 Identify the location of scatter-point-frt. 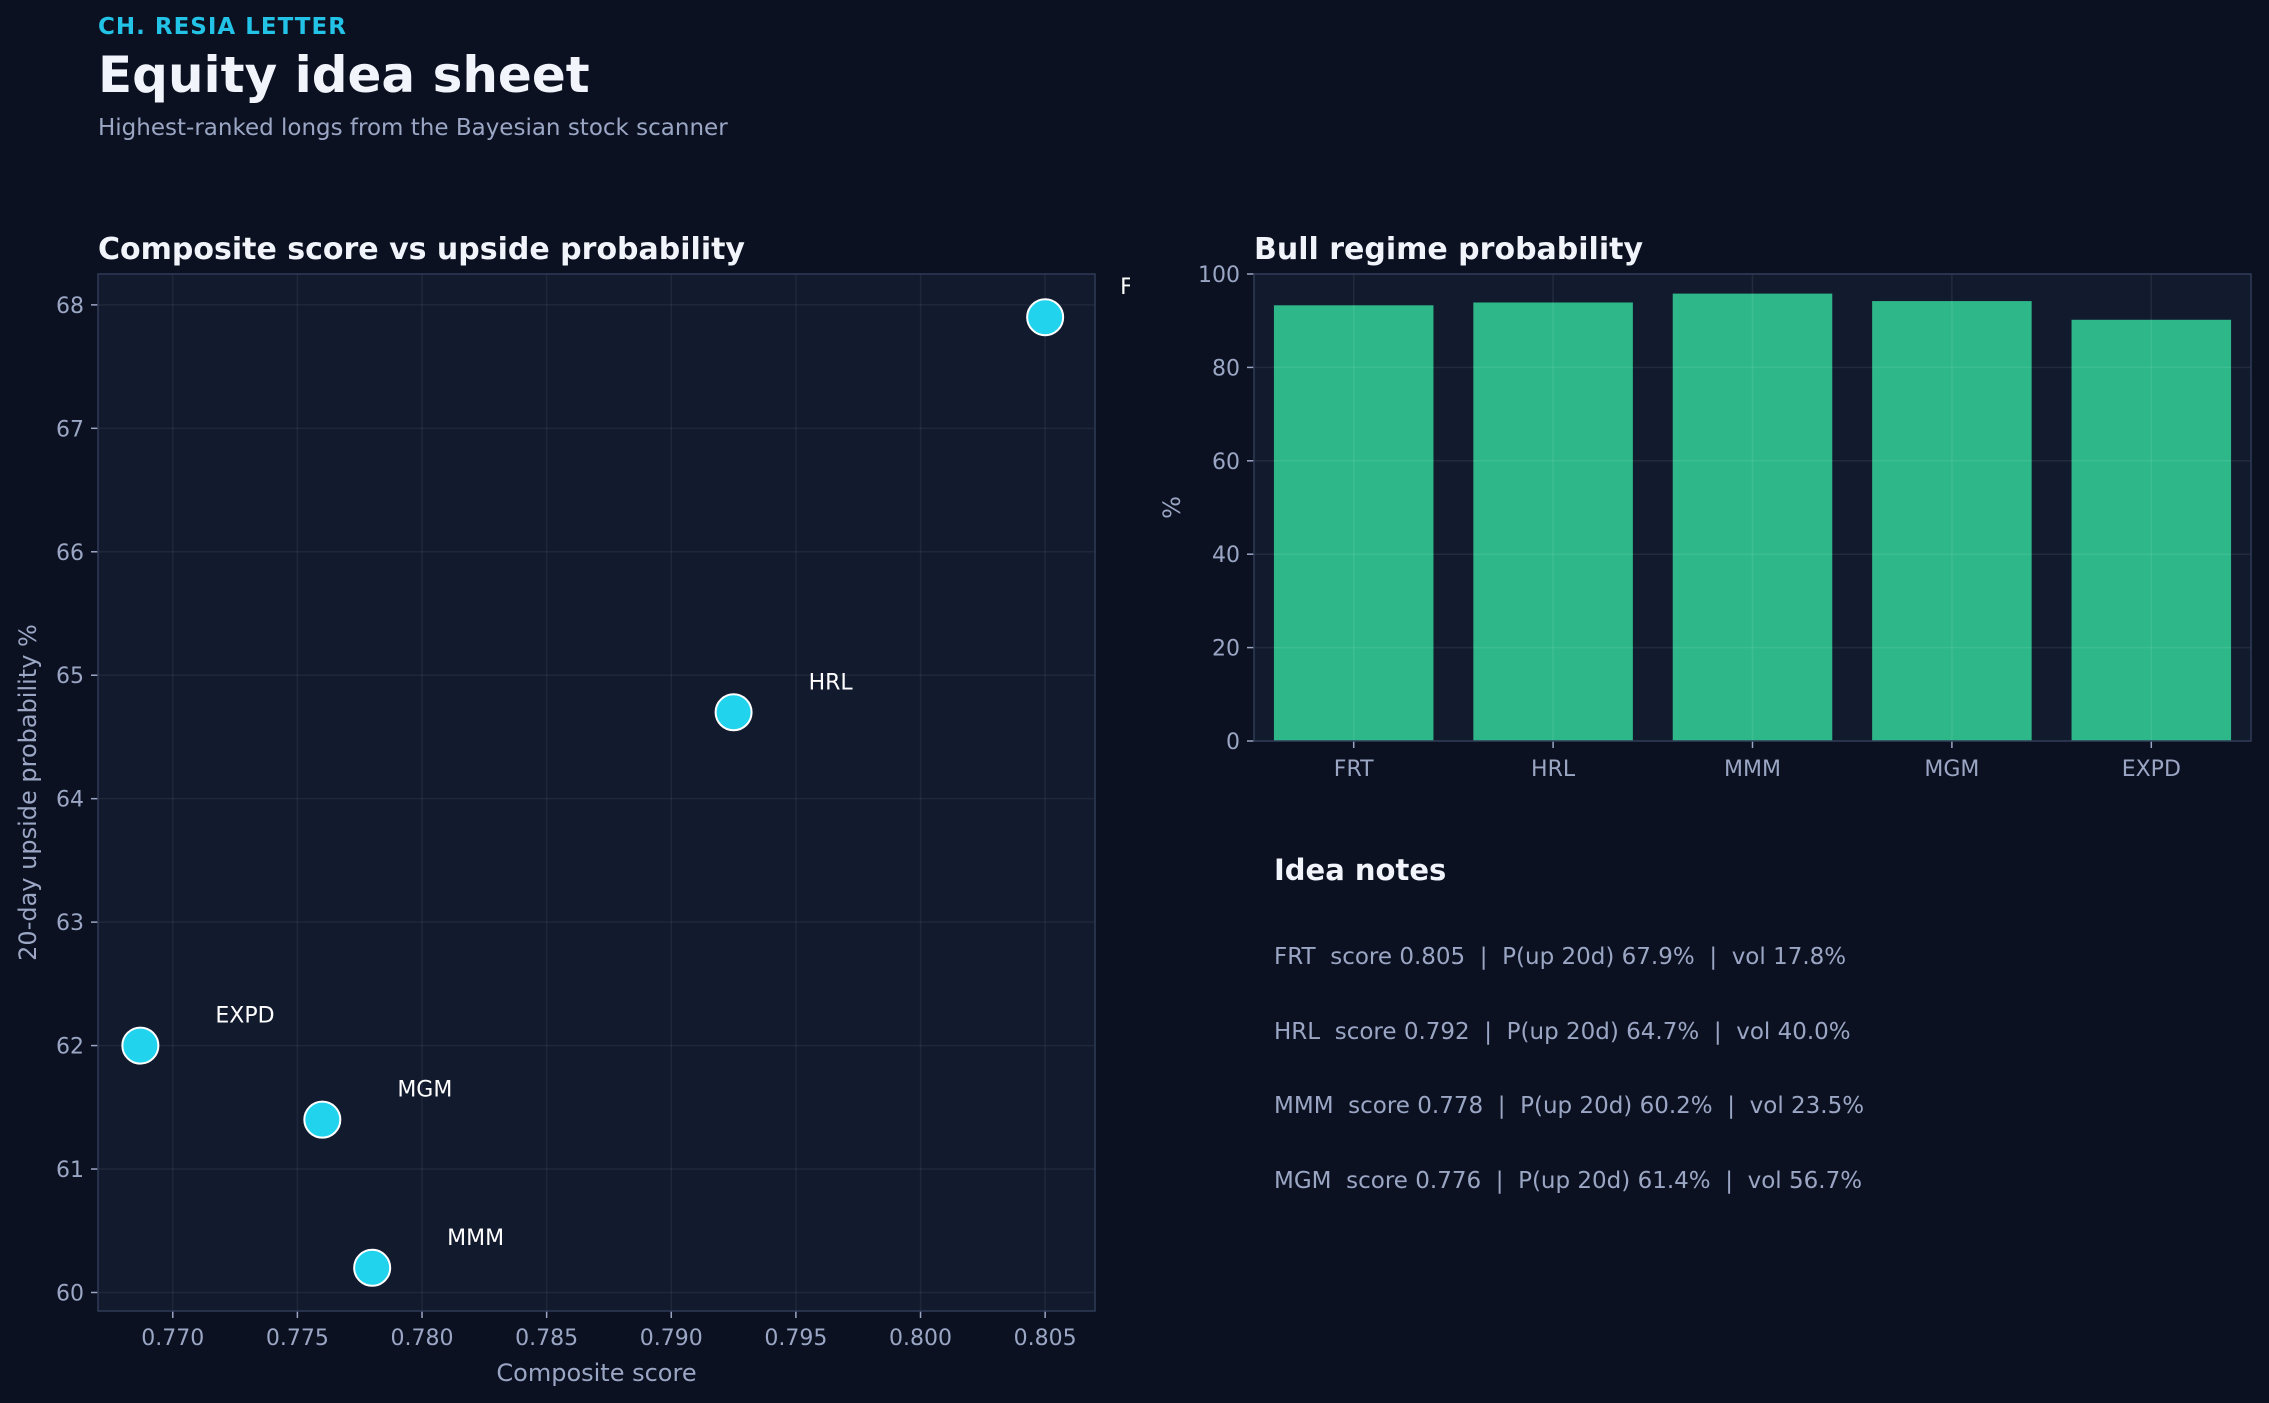
(1045, 317).